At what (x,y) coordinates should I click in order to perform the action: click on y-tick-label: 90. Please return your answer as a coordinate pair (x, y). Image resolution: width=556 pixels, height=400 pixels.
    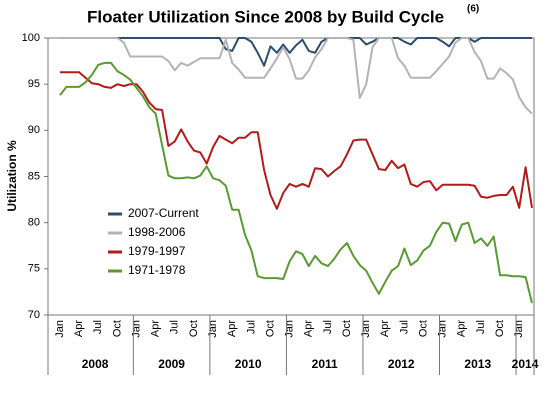
    Looking at the image, I should click on (34, 130).